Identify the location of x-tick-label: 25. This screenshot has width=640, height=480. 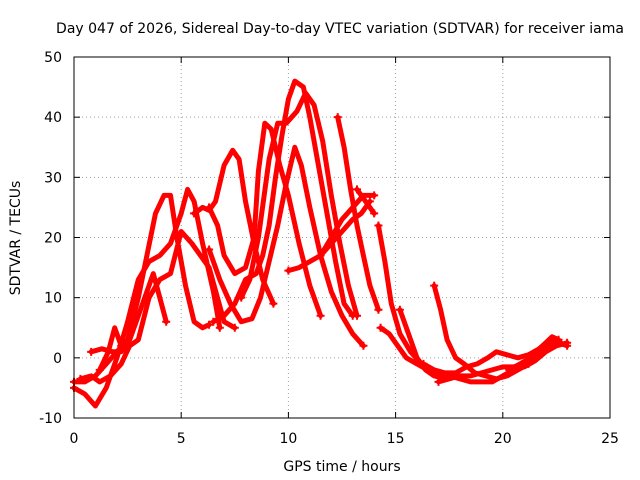
(610, 439).